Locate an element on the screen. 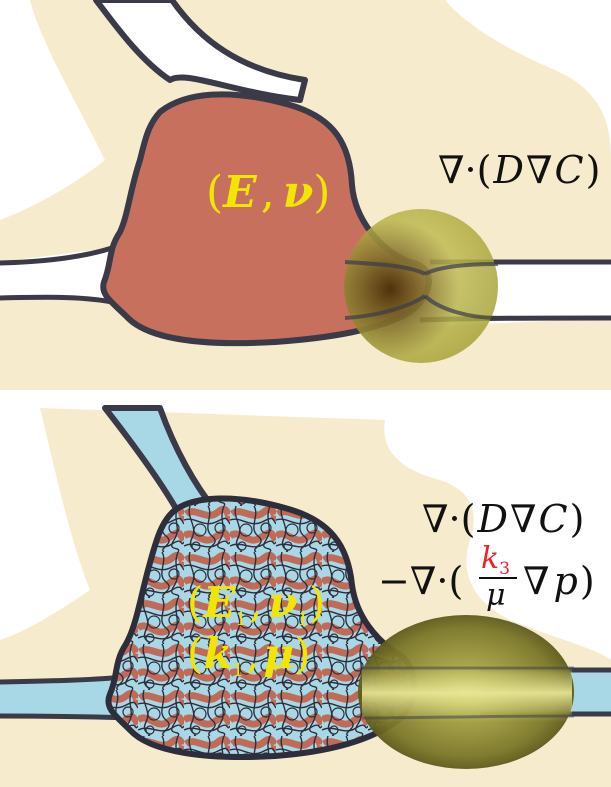 This screenshot has height=787, width=611. top-params-open: ( is located at coordinates (214, 192).